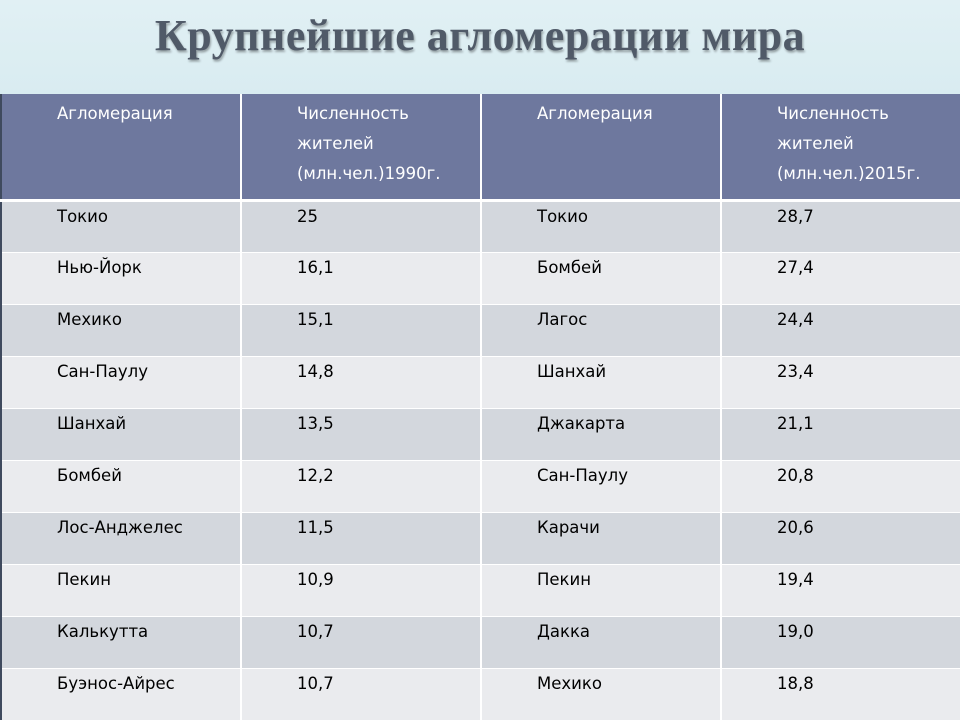 This screenshot has height=720, width=960. I want to click on cell-city-2015: Карачи, so click(601, 538).